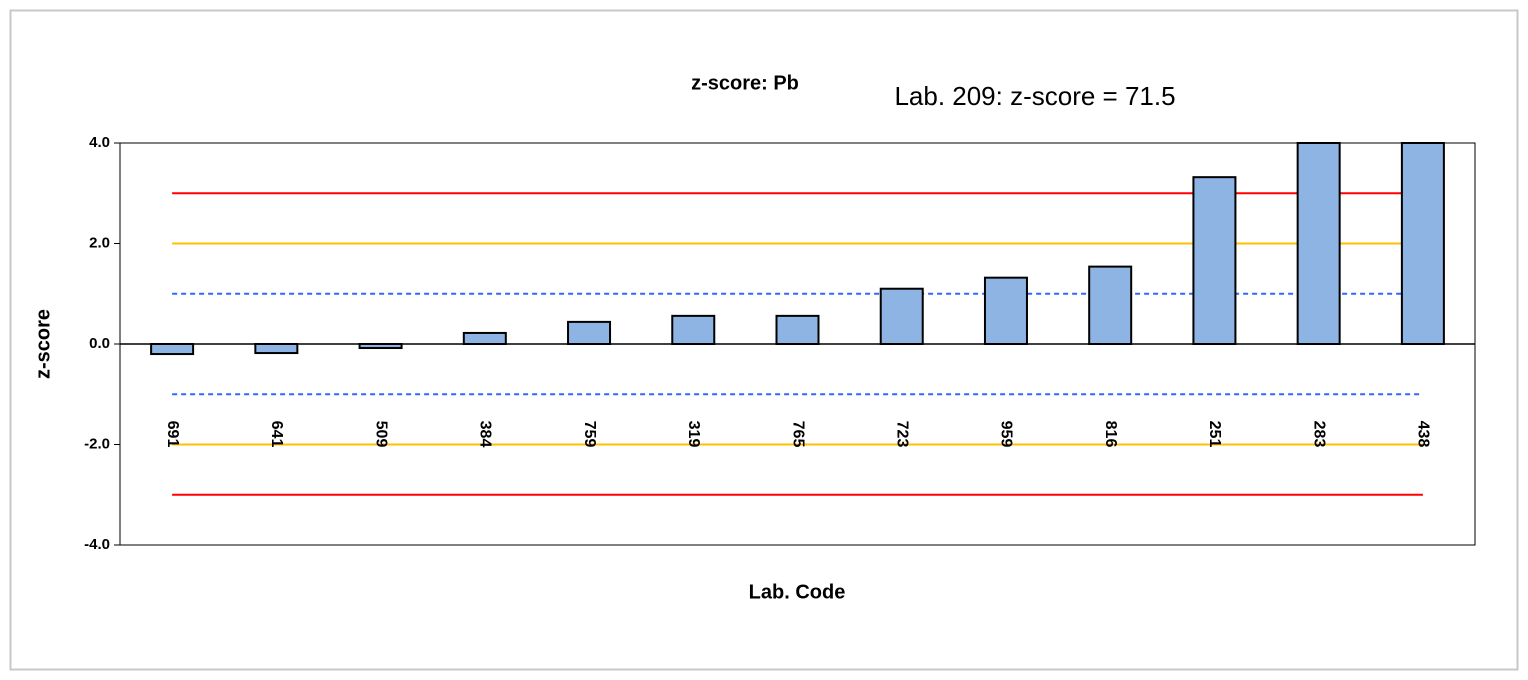  Describe the element at coordinates (1423, 434) in the screenshot. I see `x-tick-label: 438` at that location.